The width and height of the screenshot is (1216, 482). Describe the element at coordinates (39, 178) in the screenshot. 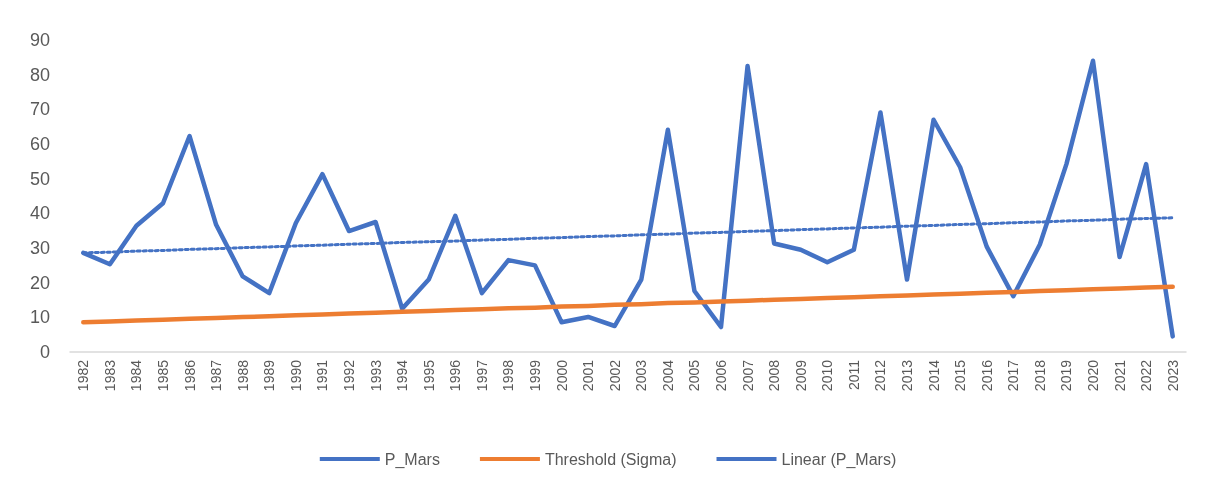

I see `y-tick-label: 50` at that location.